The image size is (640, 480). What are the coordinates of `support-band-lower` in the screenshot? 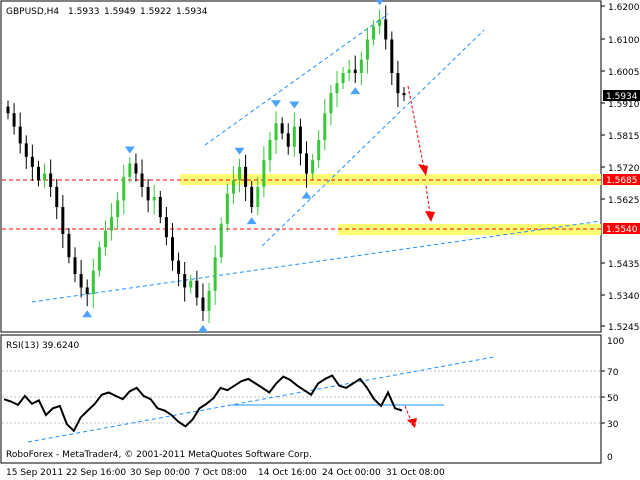 It's located at (469, 229).